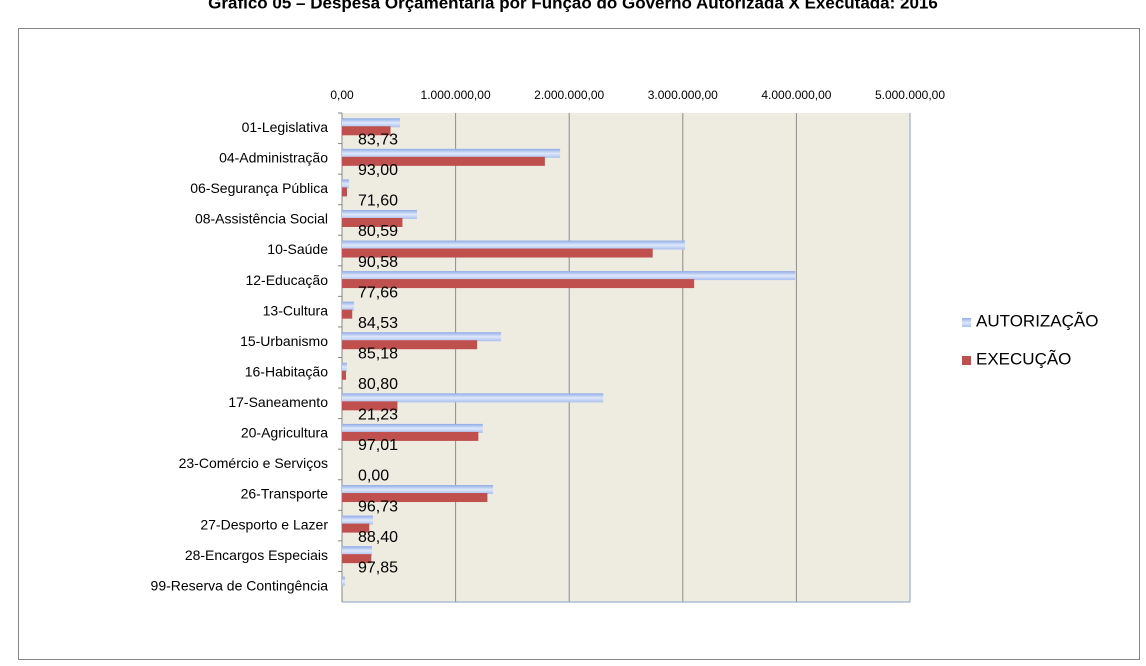 Image resolution: width=1146 pixels, height=666 pixels. I want to click on x-tick-label: 4.000.000,00, so click(796, 95).